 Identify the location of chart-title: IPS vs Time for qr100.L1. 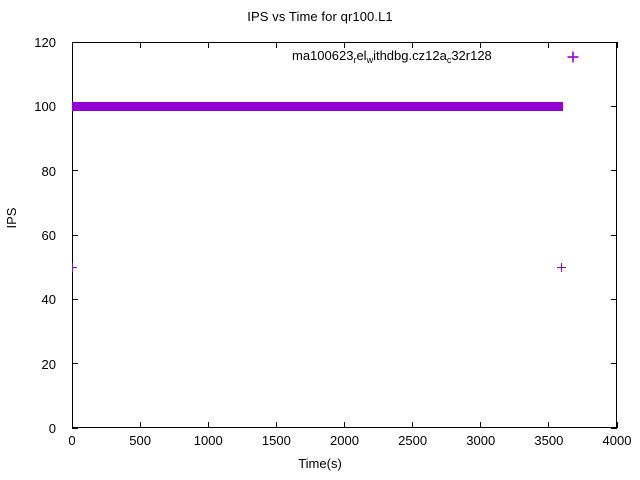
(320, 16).